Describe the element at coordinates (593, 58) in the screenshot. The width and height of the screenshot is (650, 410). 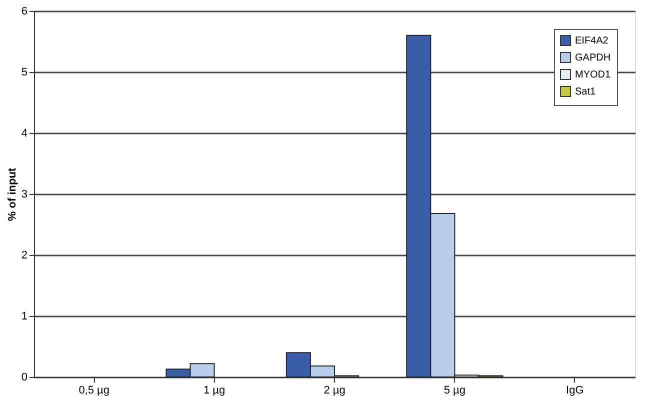
I see `legend-label: GAPDH` at that location.